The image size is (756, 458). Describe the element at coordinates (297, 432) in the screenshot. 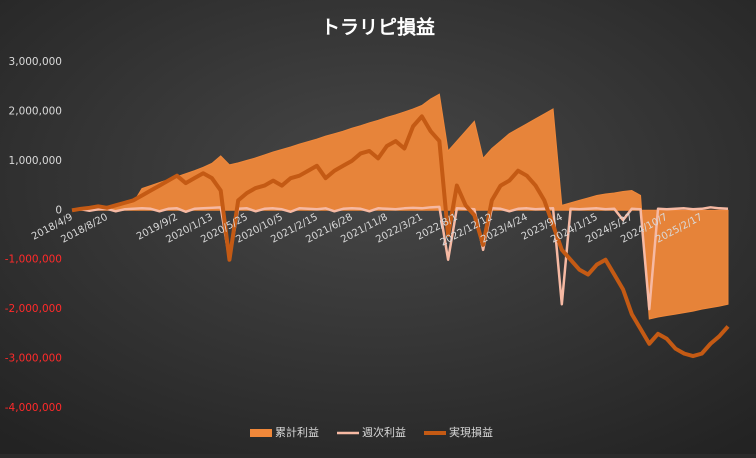

I see `legend-label: 累計利益` at that location.